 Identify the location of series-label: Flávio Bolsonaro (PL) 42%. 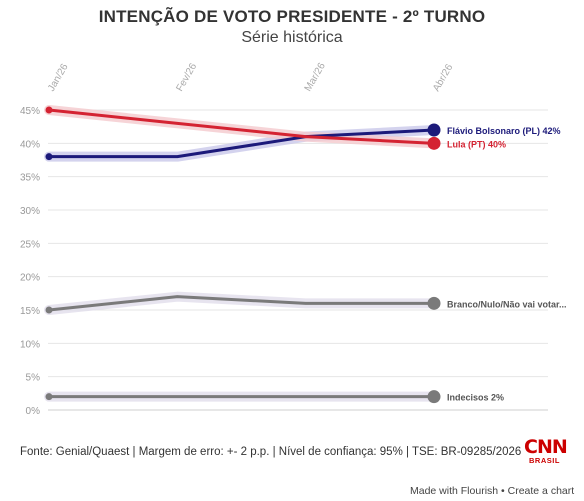
(504, 131).